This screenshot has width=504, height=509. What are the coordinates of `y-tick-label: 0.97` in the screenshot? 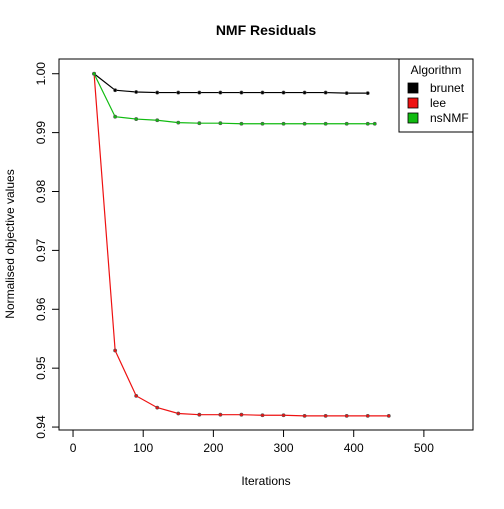 It's located at (41, 250).